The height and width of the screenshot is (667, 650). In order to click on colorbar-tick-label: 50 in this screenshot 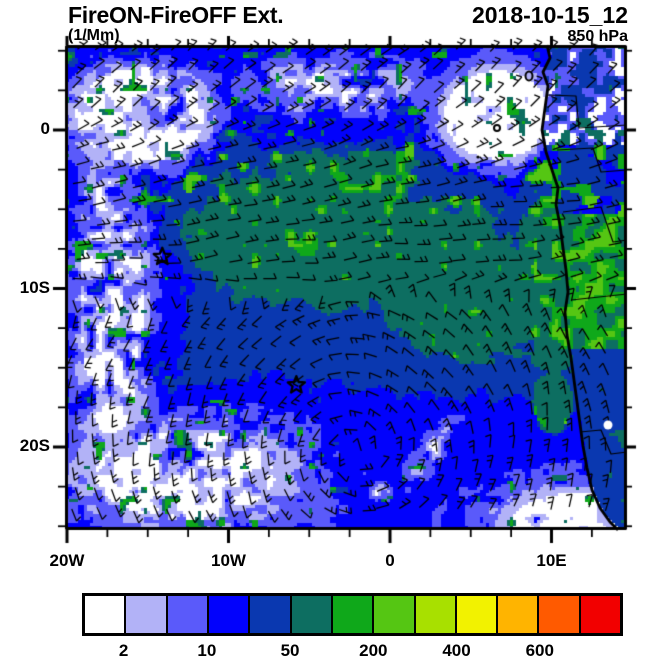, I will do `click(290, 650)`.